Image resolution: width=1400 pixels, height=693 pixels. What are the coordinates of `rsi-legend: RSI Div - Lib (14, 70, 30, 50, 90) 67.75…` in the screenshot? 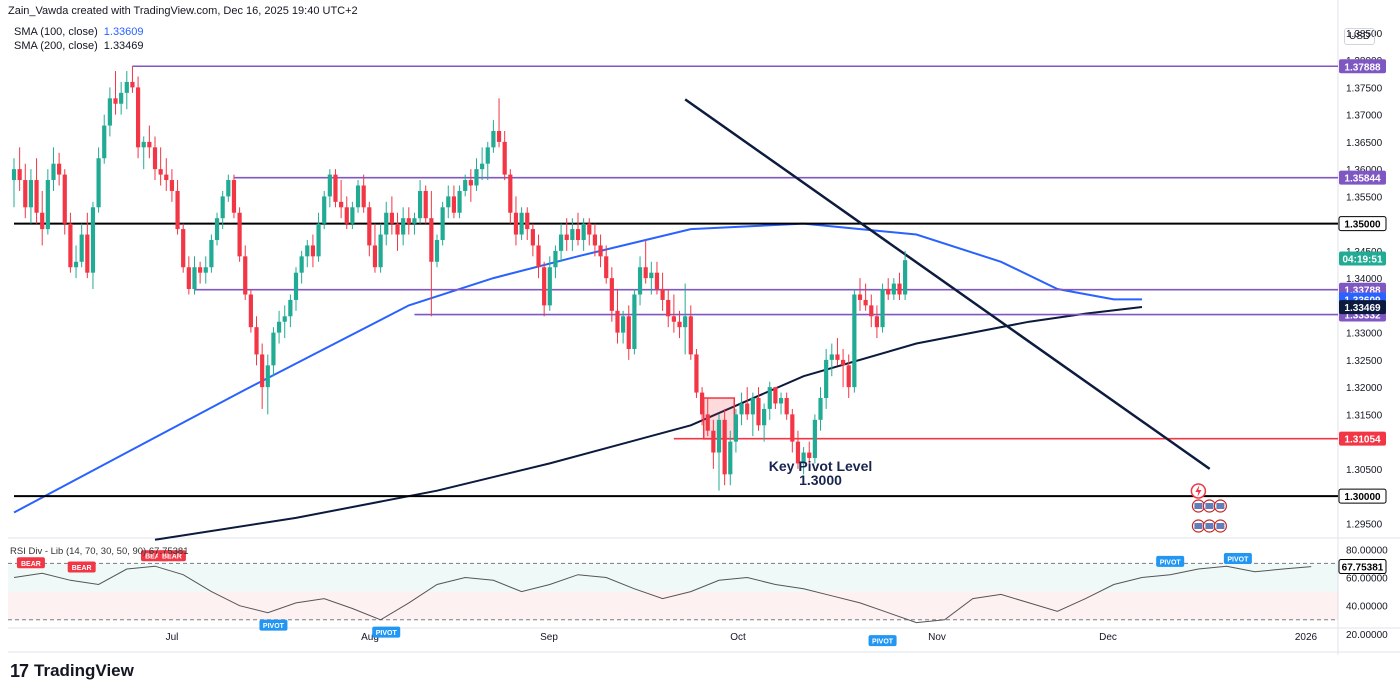 It's located at (99, 551).